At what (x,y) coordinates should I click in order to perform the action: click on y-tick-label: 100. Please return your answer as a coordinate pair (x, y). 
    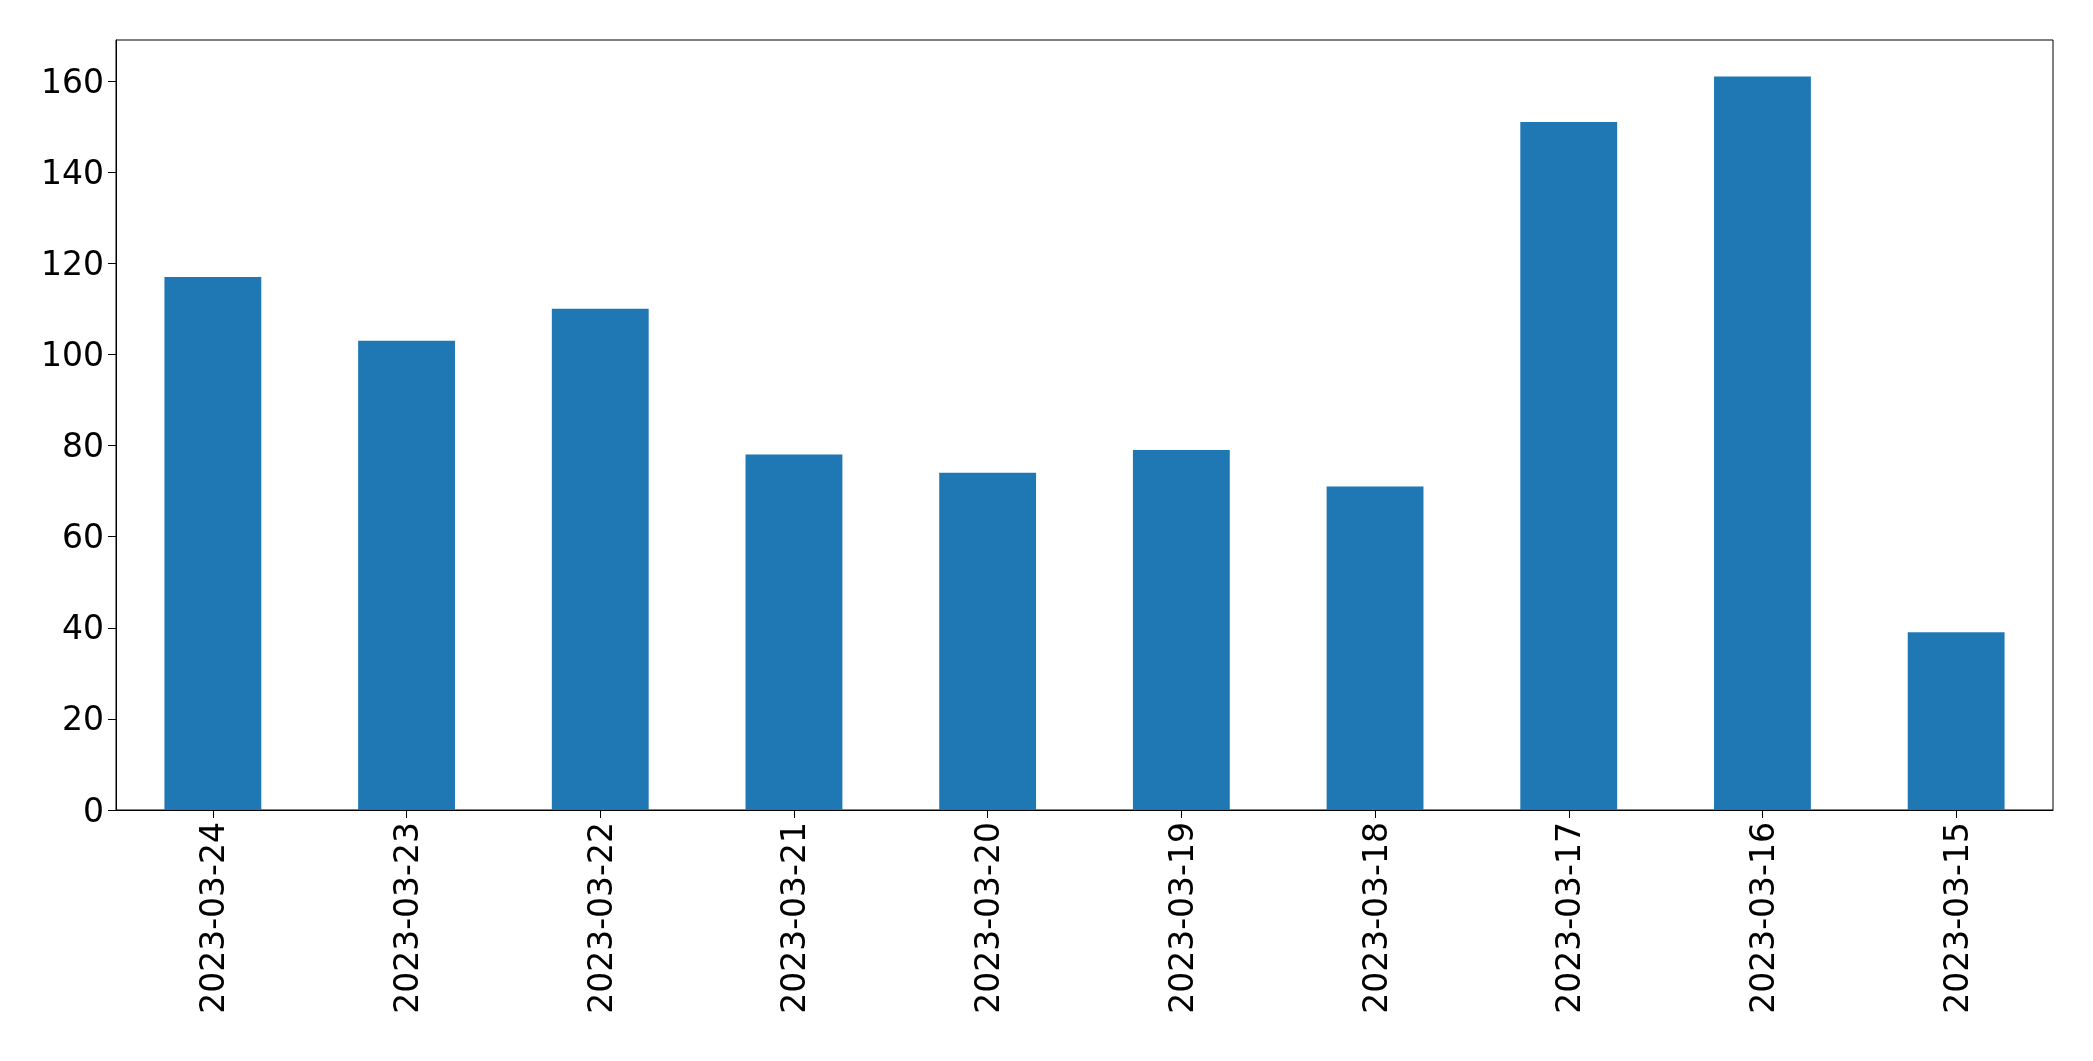
    Looking at the image, I should click on (72, 354).